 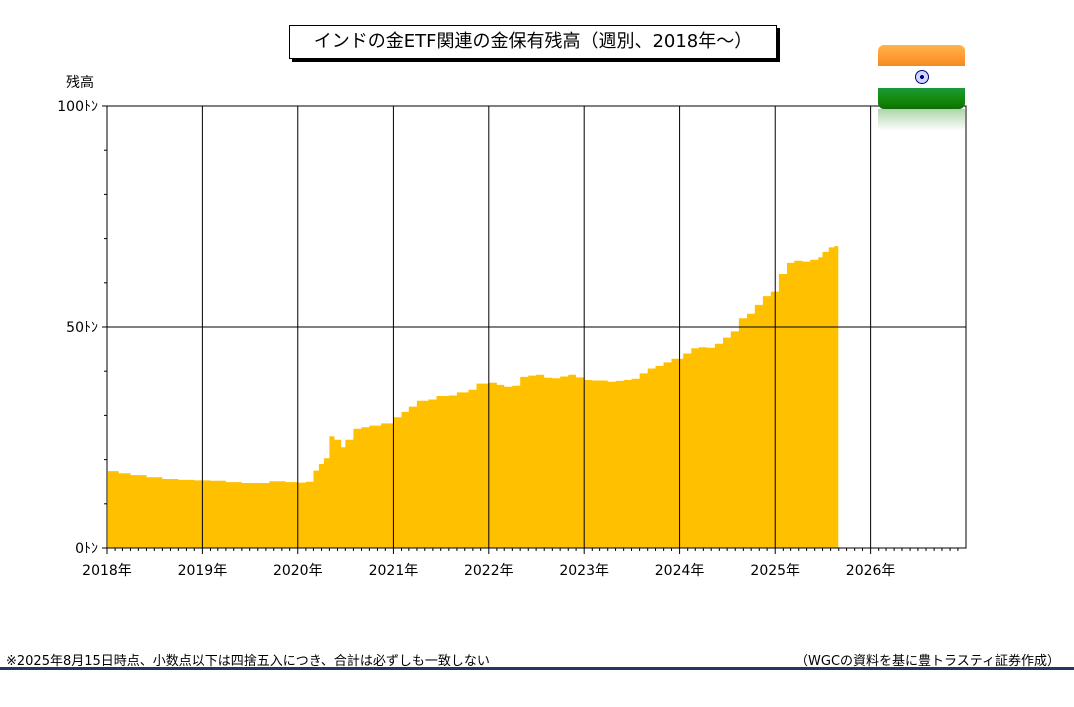 What do you see at coordinates (394, 571) in the screenshot?
I see `x-tick-label: 2021年` at bounding box center [394, 571].